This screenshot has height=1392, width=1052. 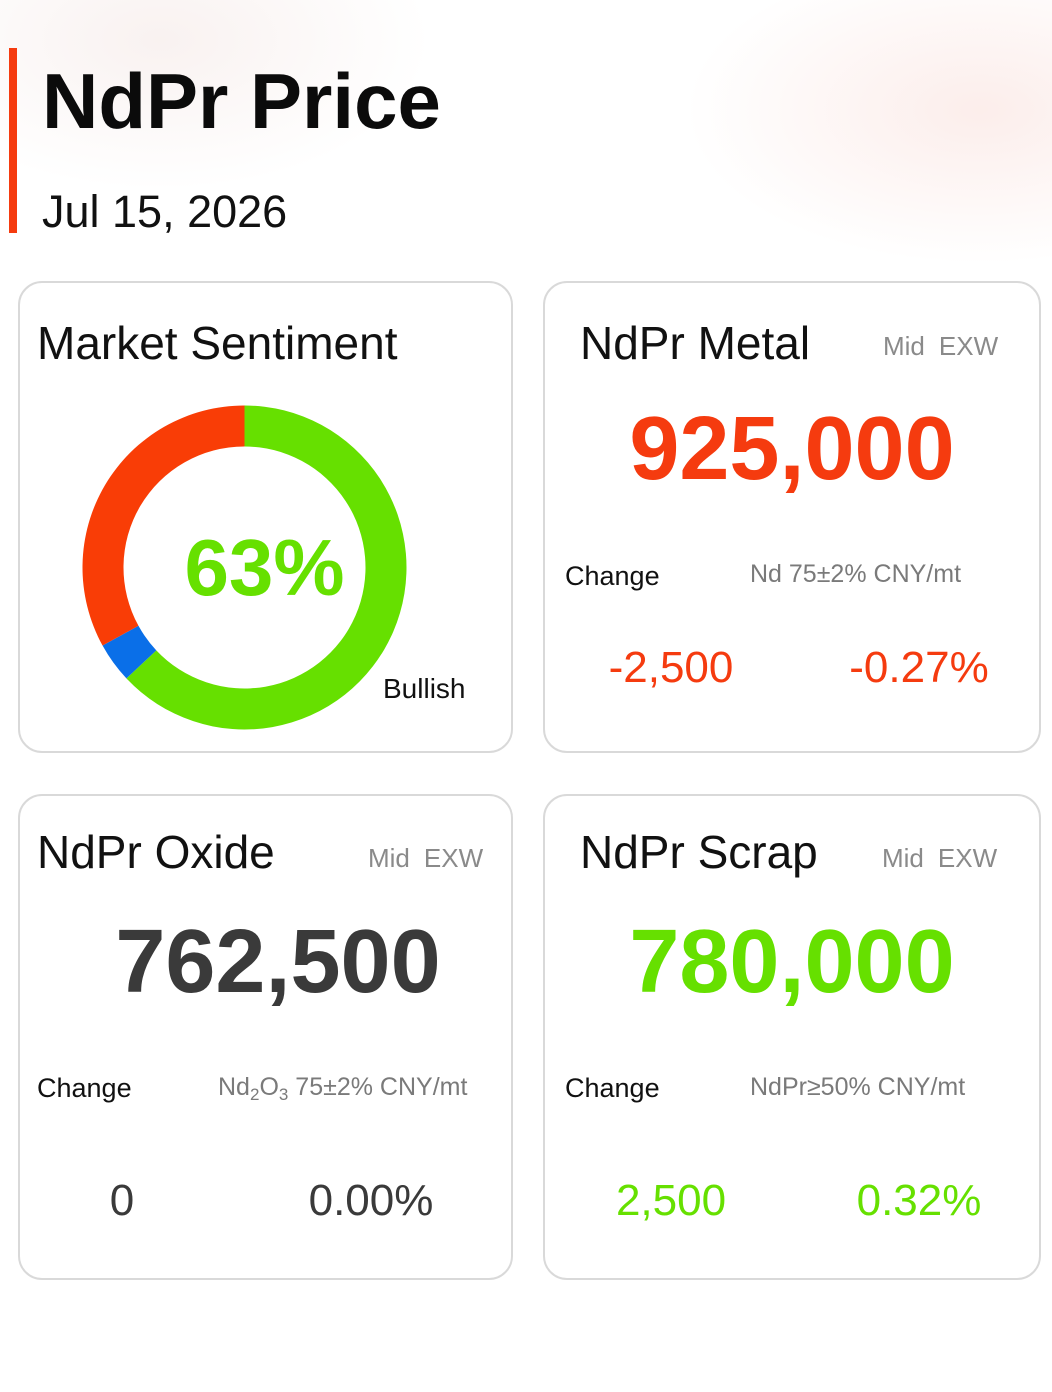 What do you see at coordinates (343, 1088) in the screenshot?
I see `ndpr-oxide-spec: Nd2O3 75±2% CNY/mt` at bounding box center [343, 1088].